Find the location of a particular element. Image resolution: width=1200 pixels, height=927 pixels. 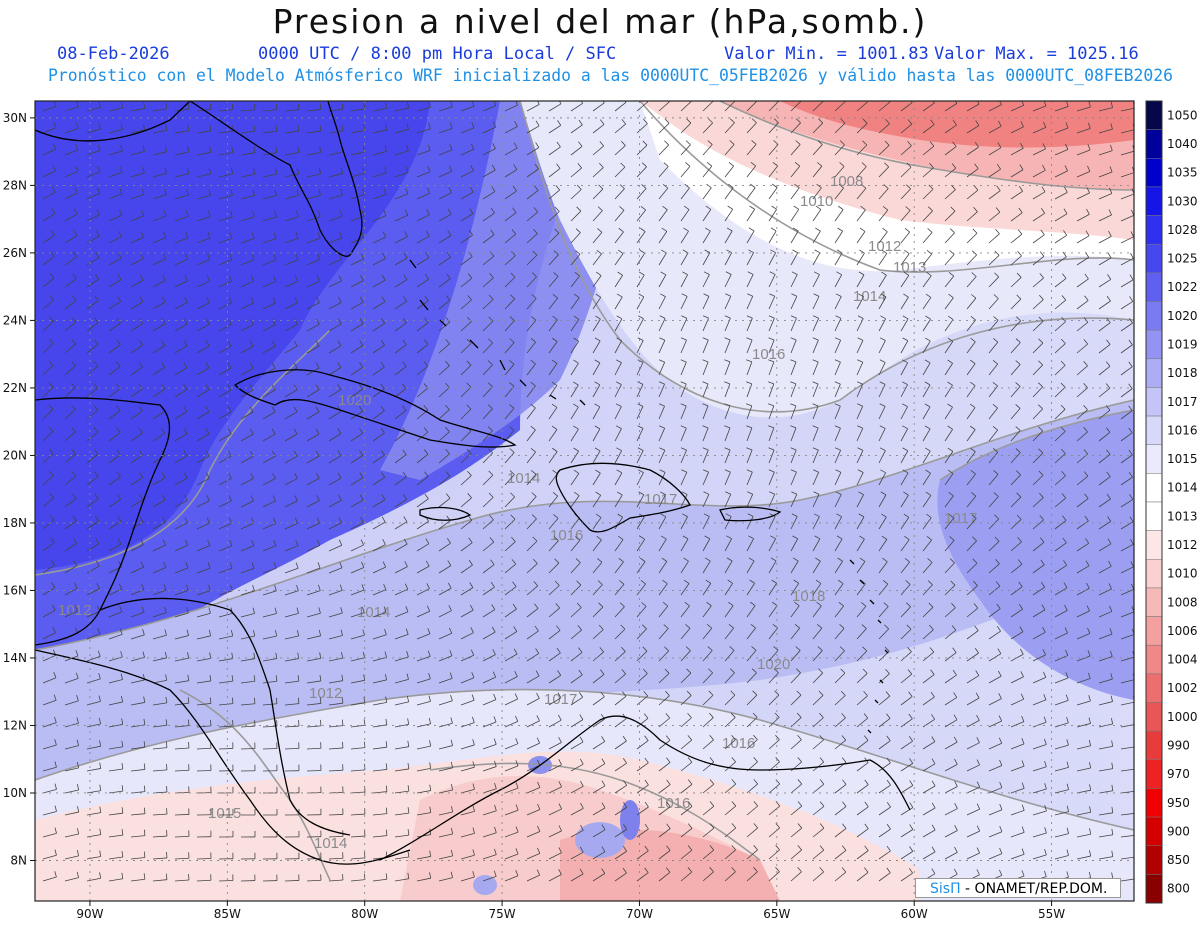

contour-label: 1013 is located at coordinates (909, 267).